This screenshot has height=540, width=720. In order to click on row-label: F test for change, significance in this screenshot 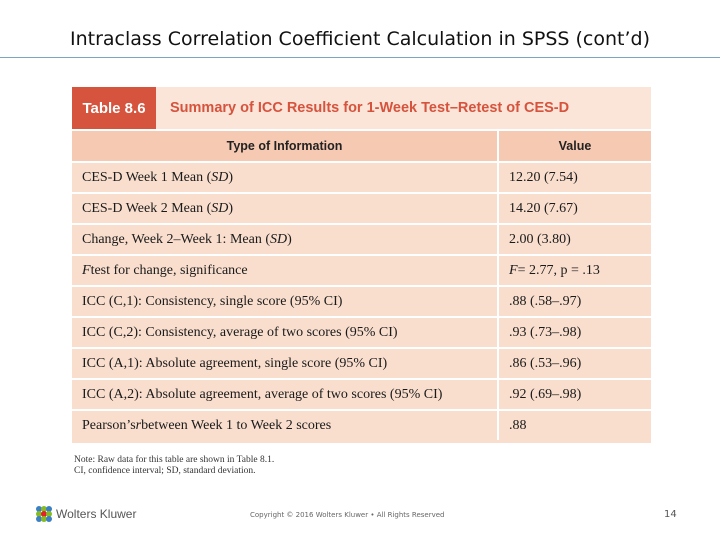, I will do `click(285, 270)`.